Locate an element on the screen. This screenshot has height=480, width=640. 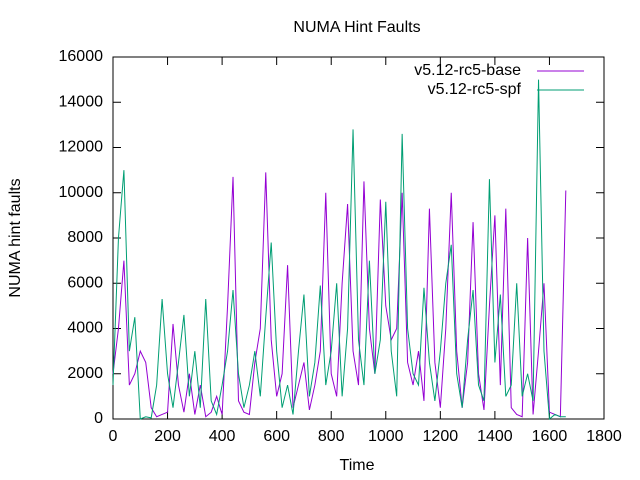
x-axis-label: Time is located at coordinates (357, 465).